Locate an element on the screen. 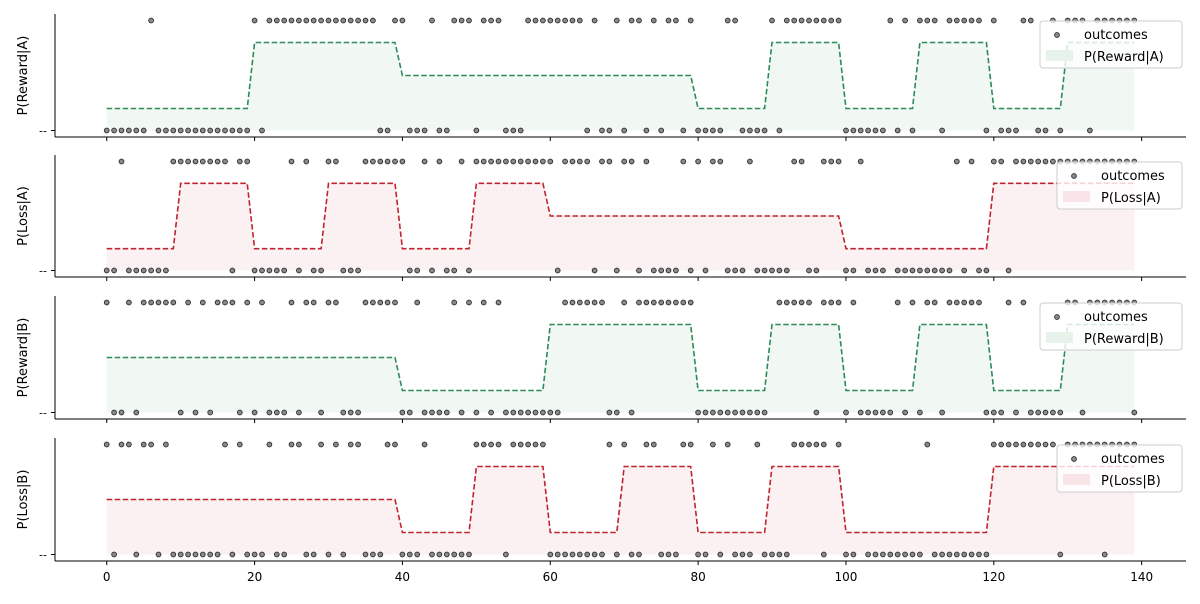 This screenshot has width=1200, height=604. x-tick-label: 120 is located at coordinates (993, 577).